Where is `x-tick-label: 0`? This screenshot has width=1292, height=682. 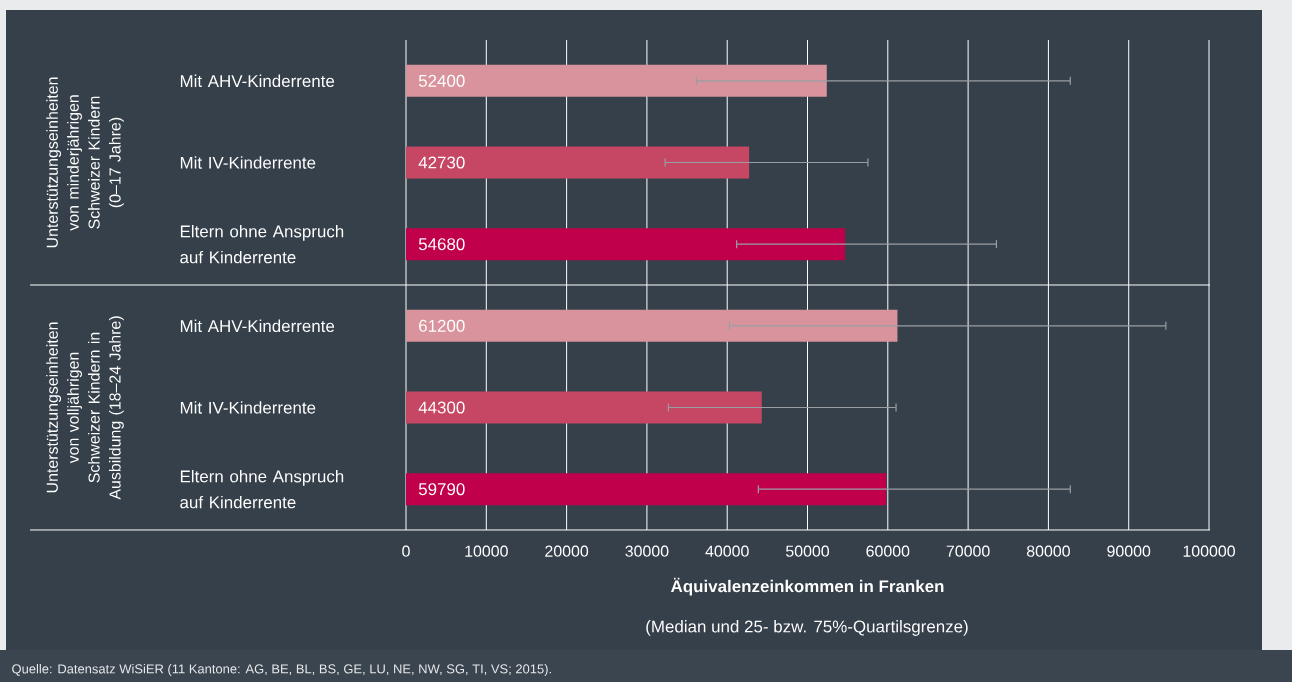 x-tick-label: 0 is located at coordinates (406, 551).